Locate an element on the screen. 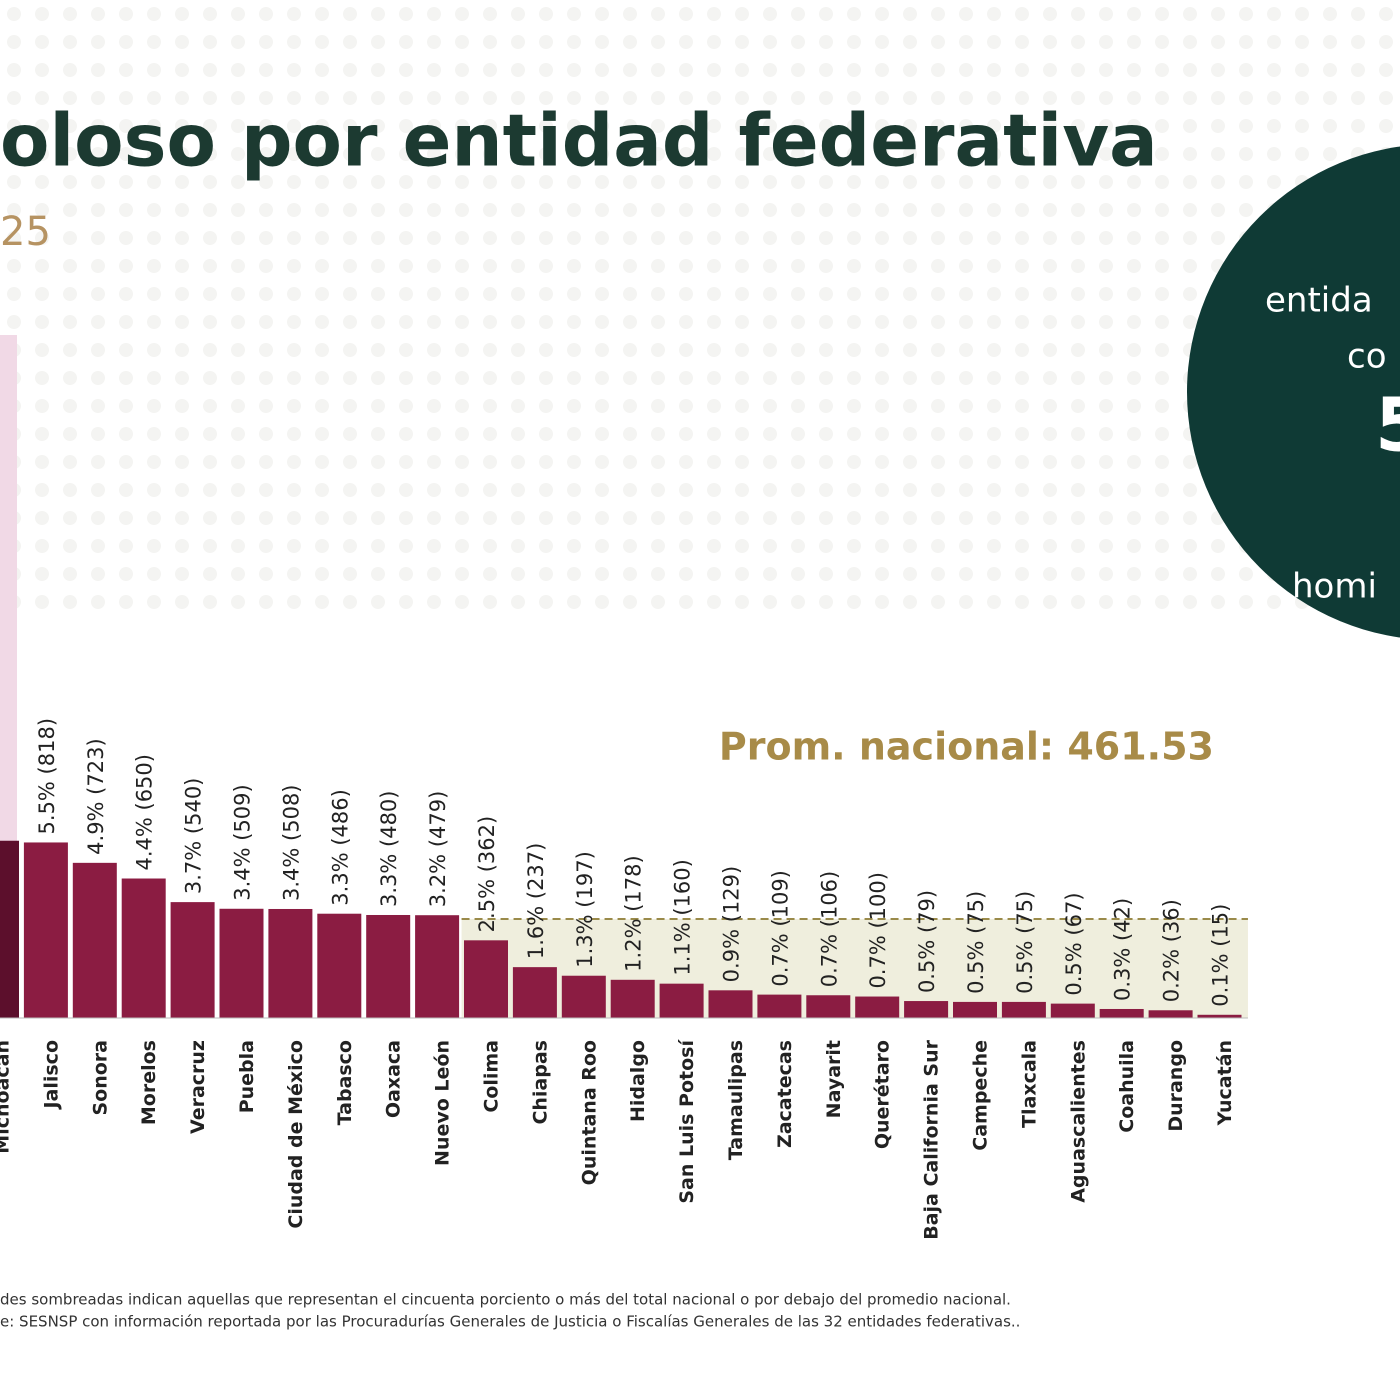 The width and height of the screenshot is (1400, 1400). chart-subtitle: 25 is located at coordinates (25, 232).